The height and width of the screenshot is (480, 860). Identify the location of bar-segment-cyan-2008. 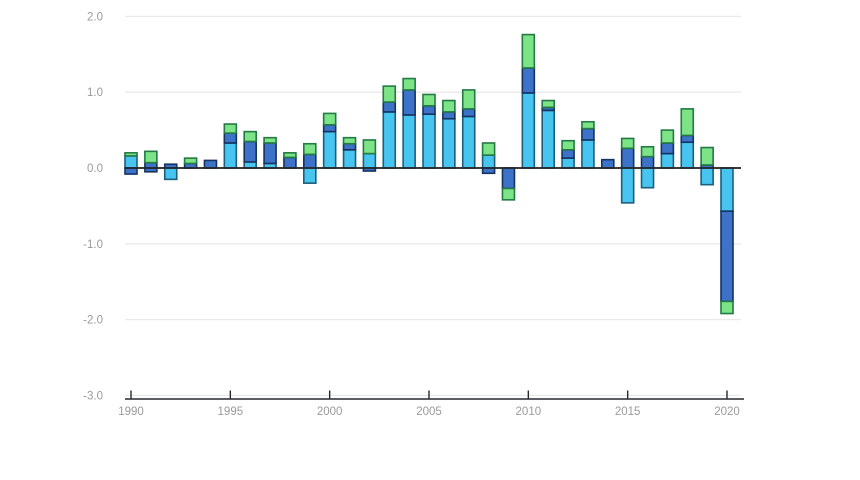
(488, 161).